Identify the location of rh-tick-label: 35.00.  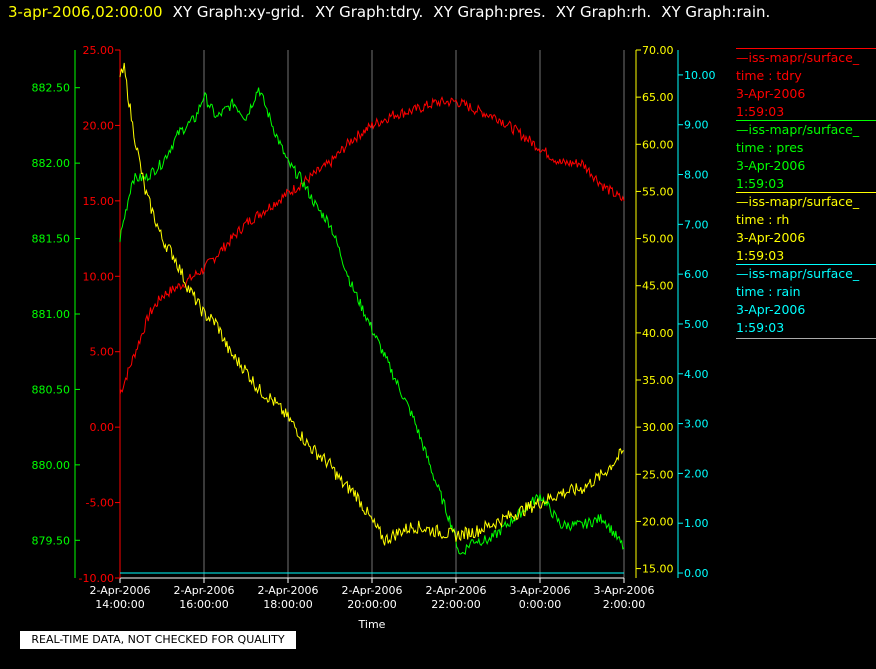
(658, 380).